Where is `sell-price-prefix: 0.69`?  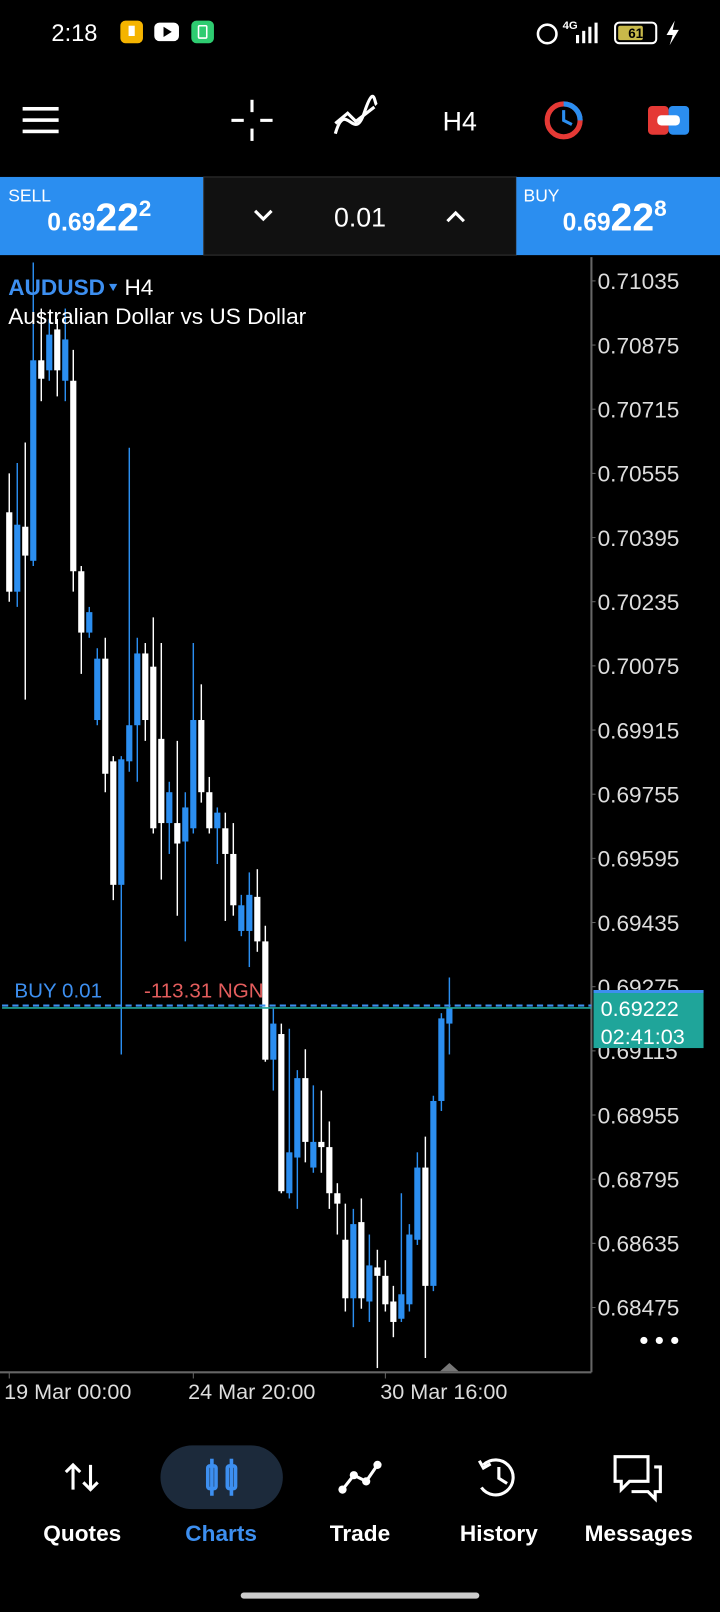 sell-price-prefix: 0.69 is located at coordinates (71, 222).